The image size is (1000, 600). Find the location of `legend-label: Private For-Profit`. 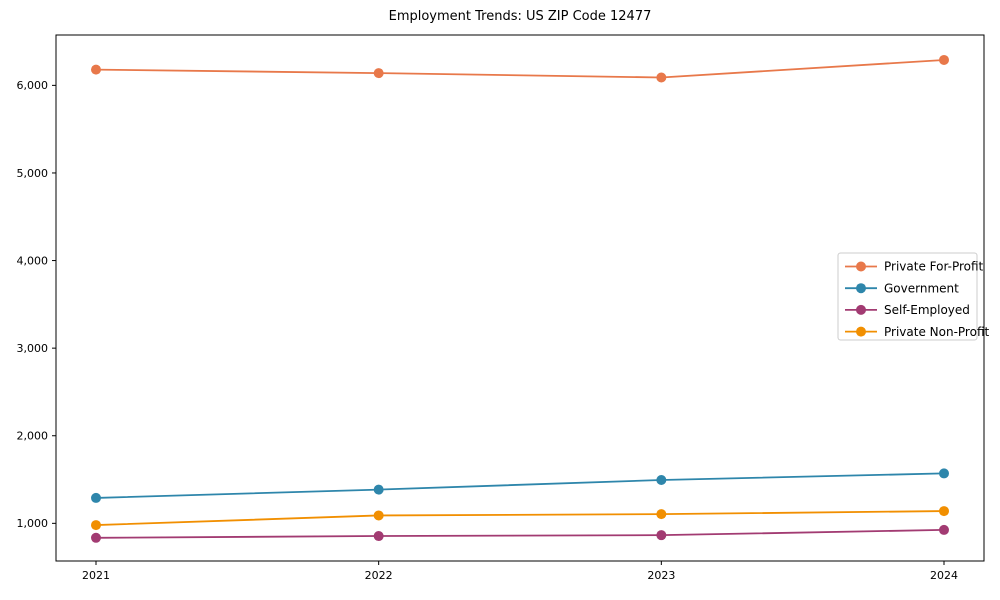

legend-label: Private For-Profit is located at coordinates (934, 267).